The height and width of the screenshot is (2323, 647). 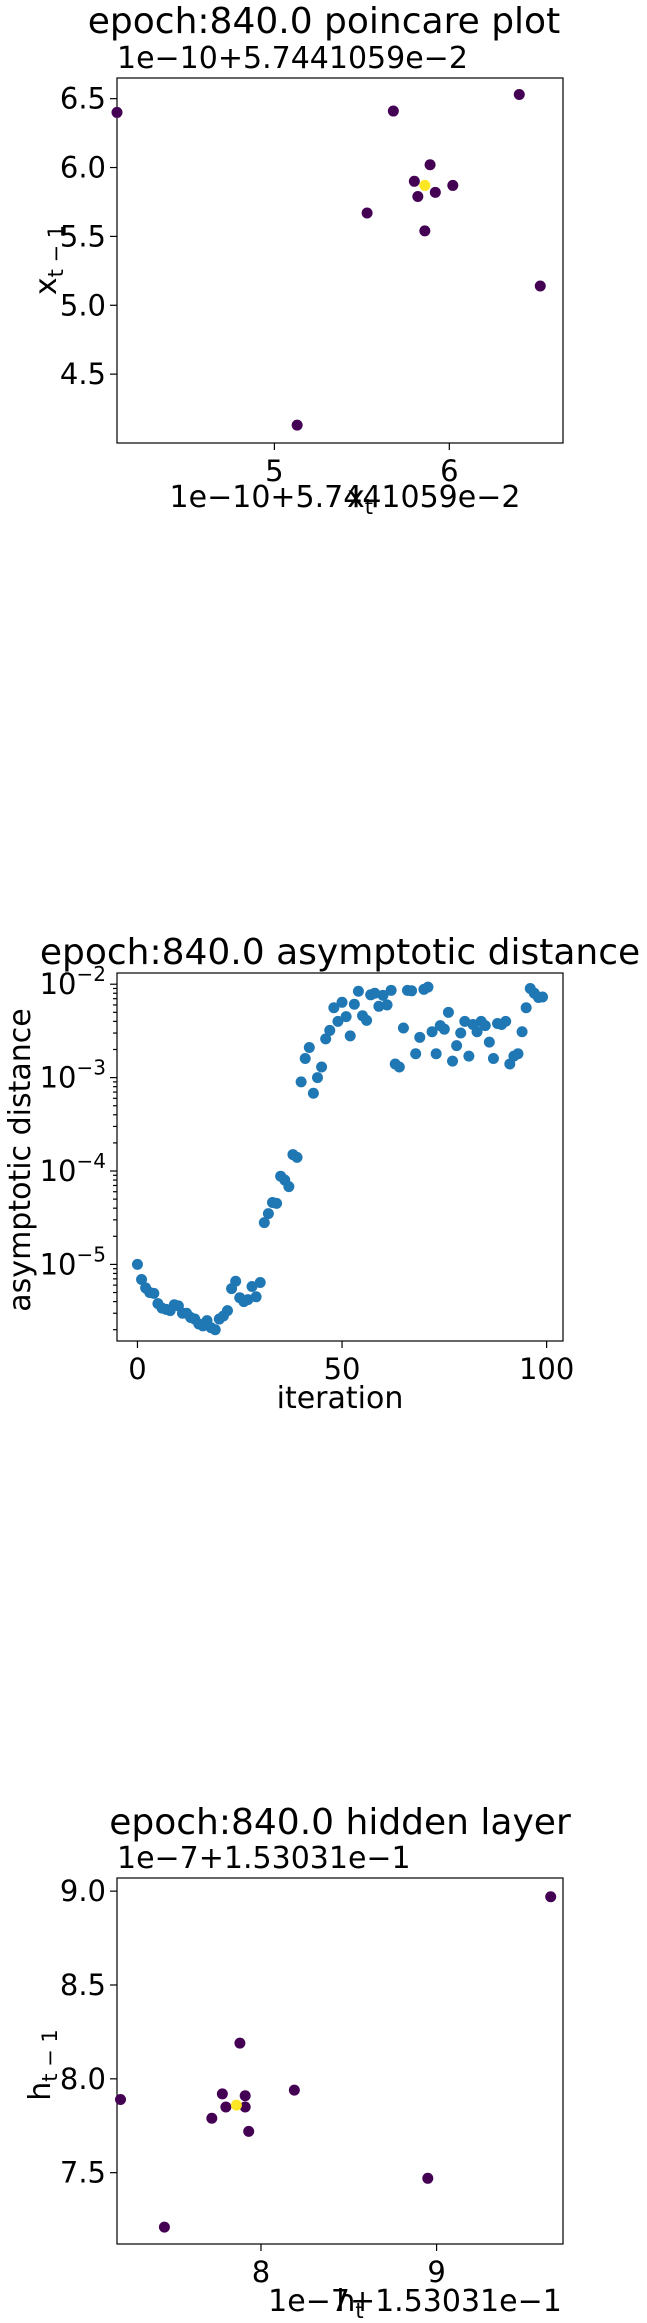 I want to click on hidden-y-offset-text: 1e−7+1.53031e−1, so click(x=264, y=1858).